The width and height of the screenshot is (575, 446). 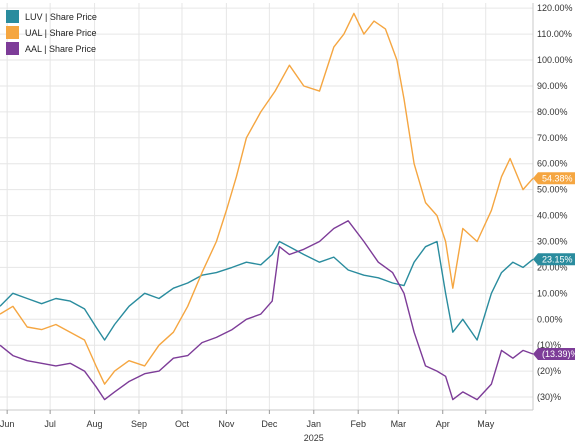 What do you see at coordinates (552, 190) in the screenshot?
I see `y-tick-label: 50.00%` at bounding box center [552, 190].